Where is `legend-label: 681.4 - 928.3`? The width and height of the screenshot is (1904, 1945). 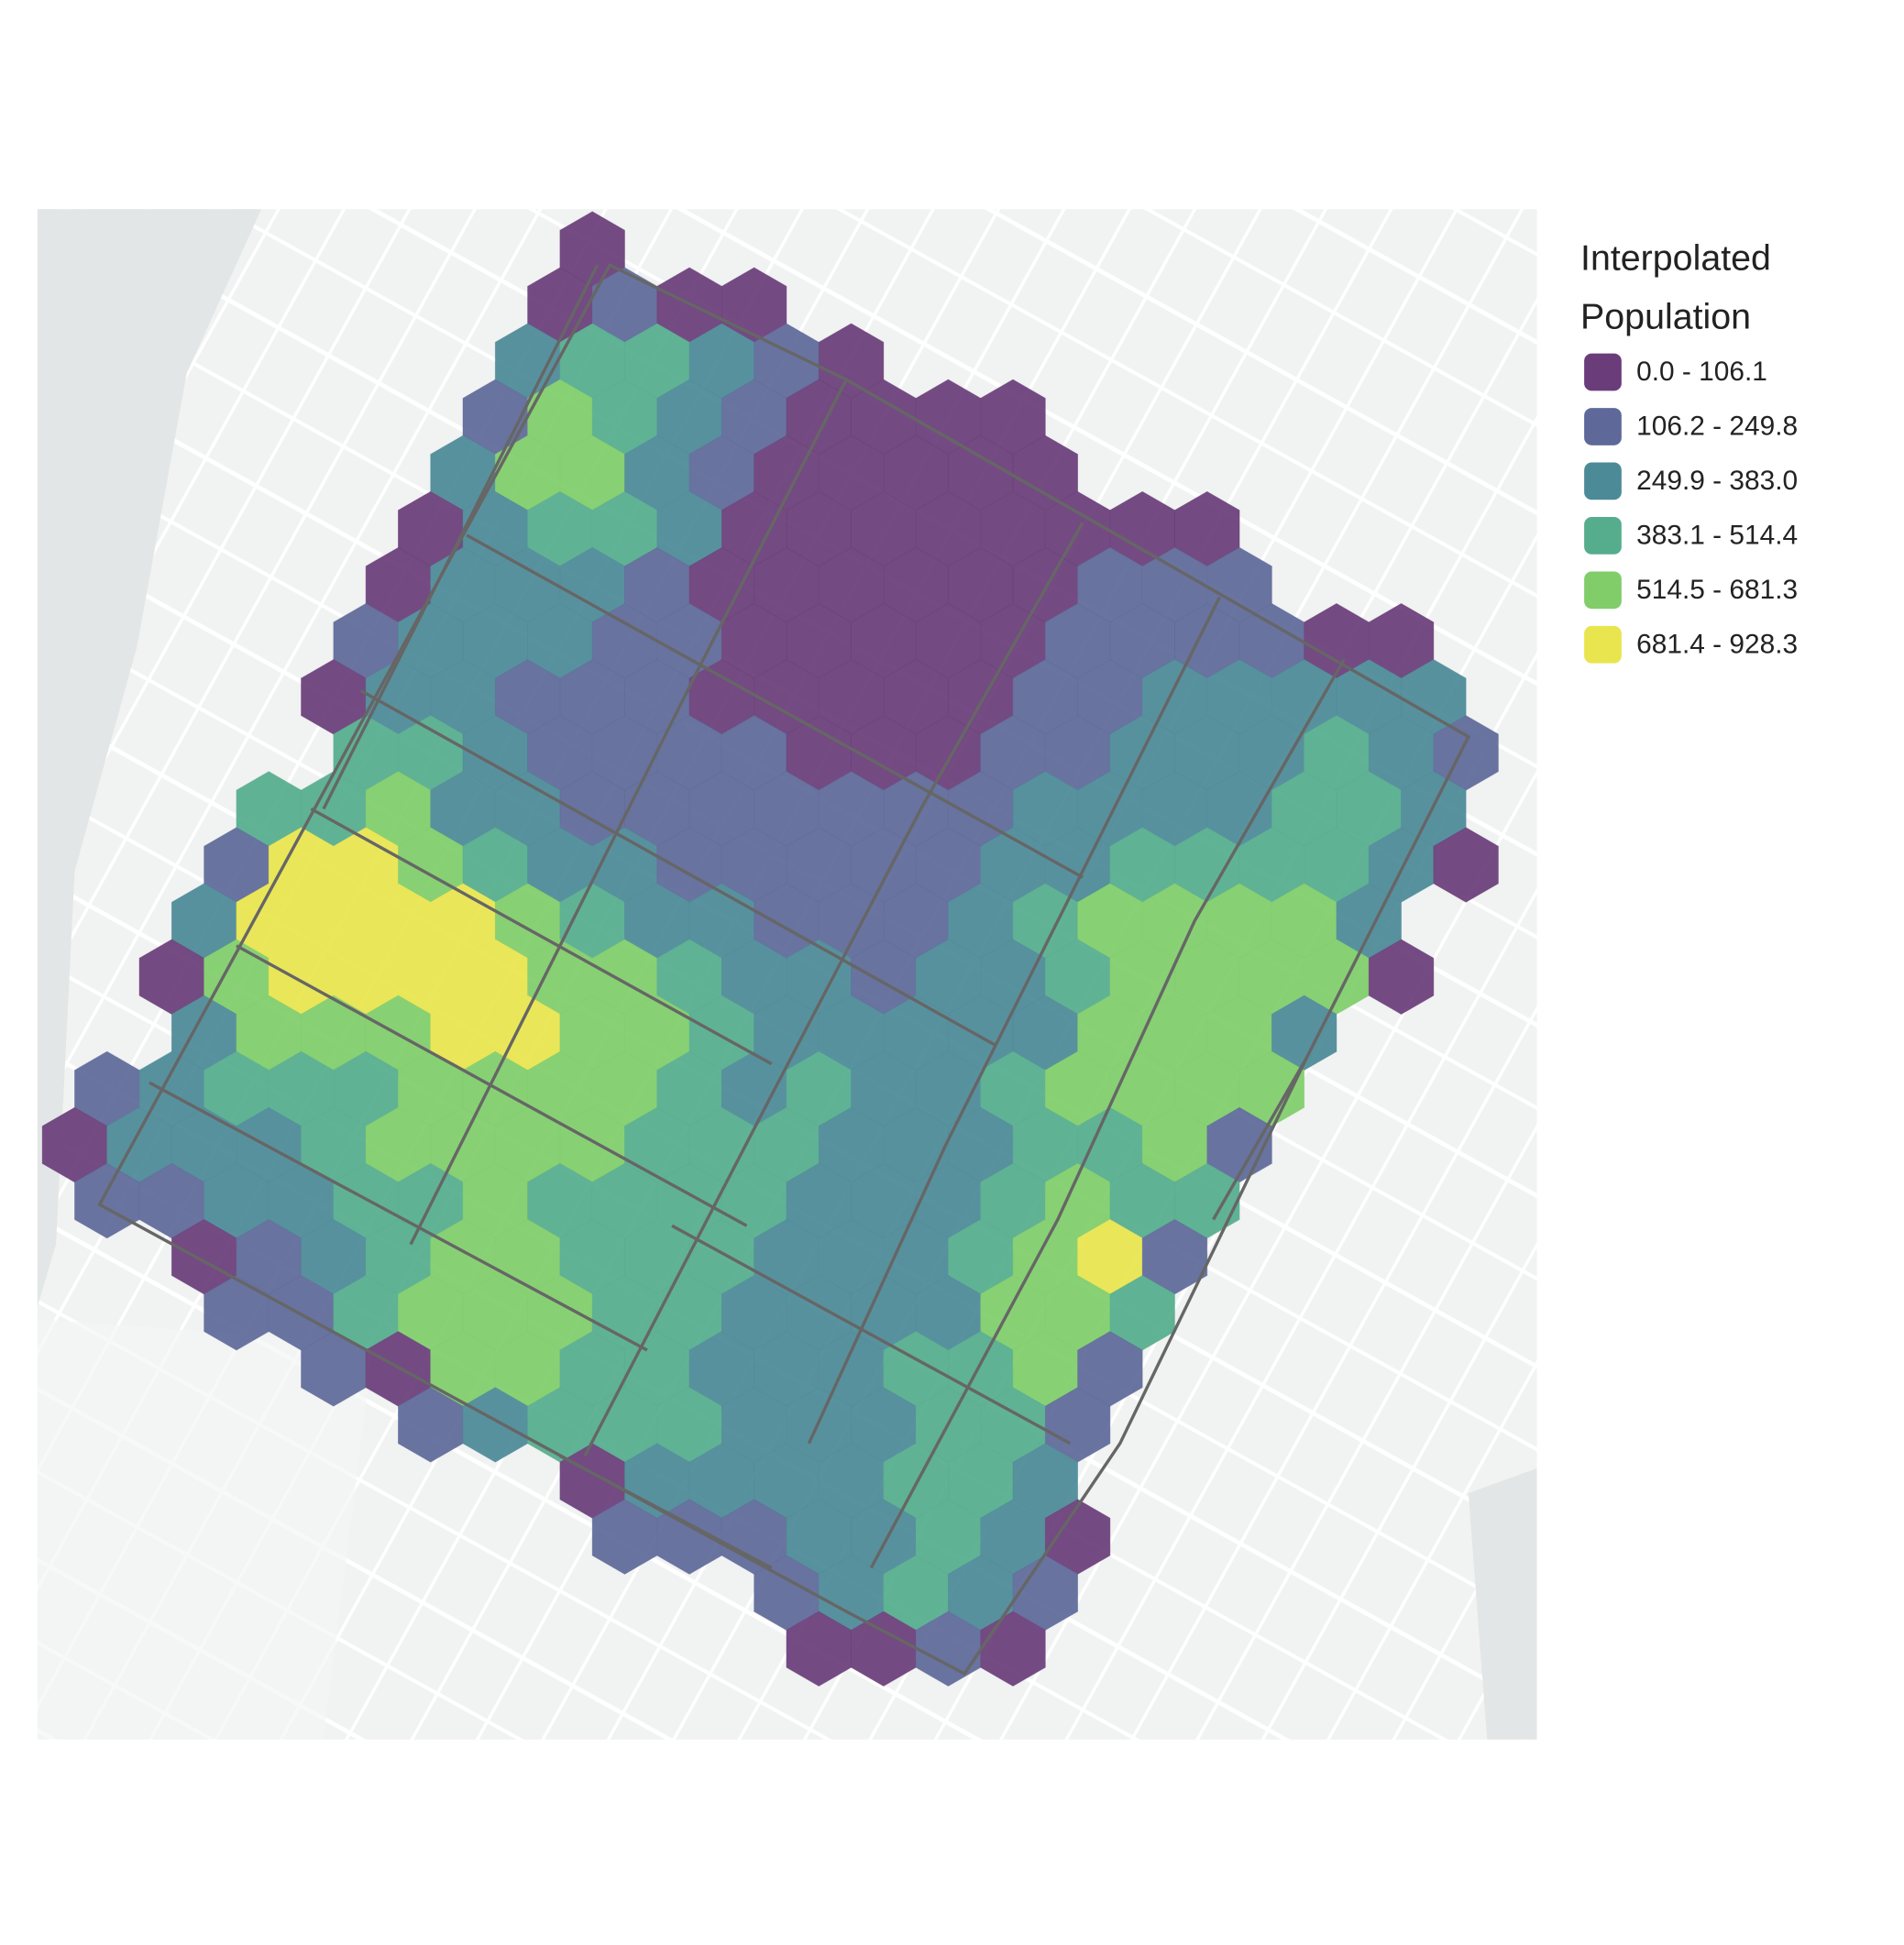
legend-label: 681.4 - 928.3 is located at coordinates (1717, 645).